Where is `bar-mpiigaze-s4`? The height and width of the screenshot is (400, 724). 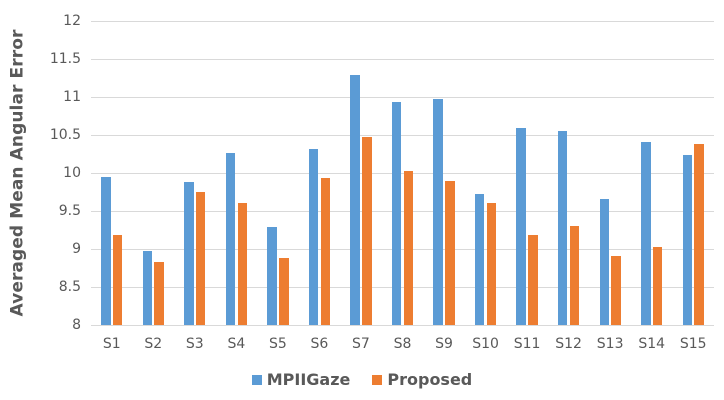 bar-mpiigaze-s4 is located at coordinates (230, 239).